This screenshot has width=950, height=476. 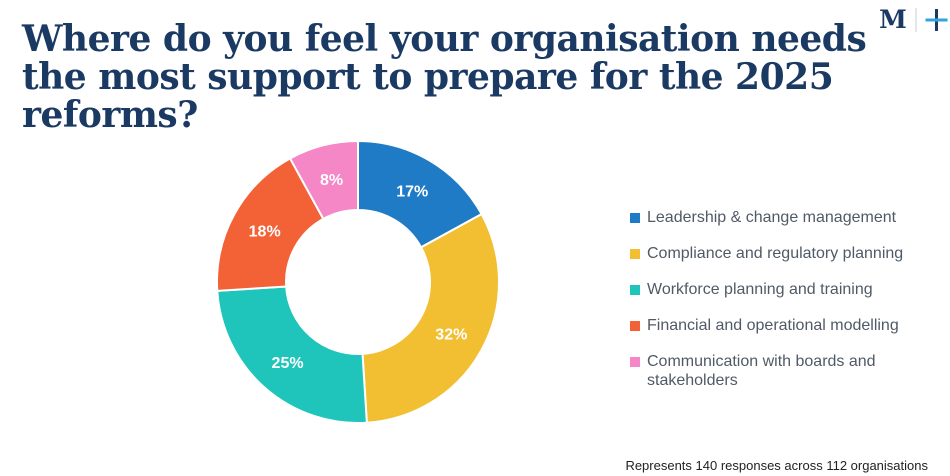 I want to click on legend-item-leadership: Leadership & change management, so click(x=785, y=217).